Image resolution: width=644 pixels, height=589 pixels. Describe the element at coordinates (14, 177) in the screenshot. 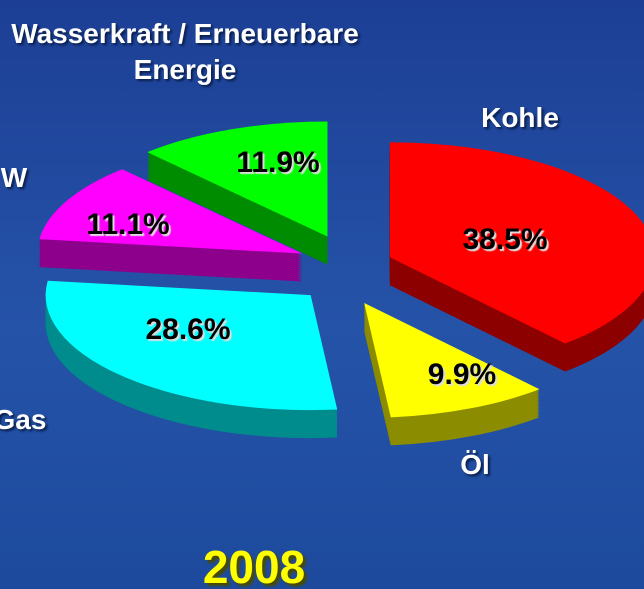

I see `category-label: W` at that location.